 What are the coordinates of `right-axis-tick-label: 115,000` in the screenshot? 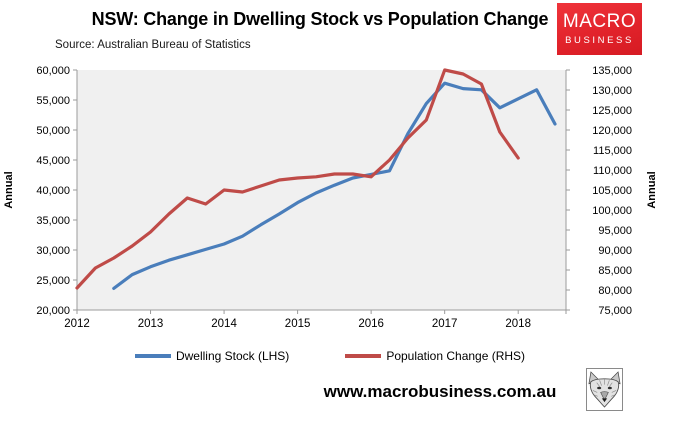 It's located at (612, 151).